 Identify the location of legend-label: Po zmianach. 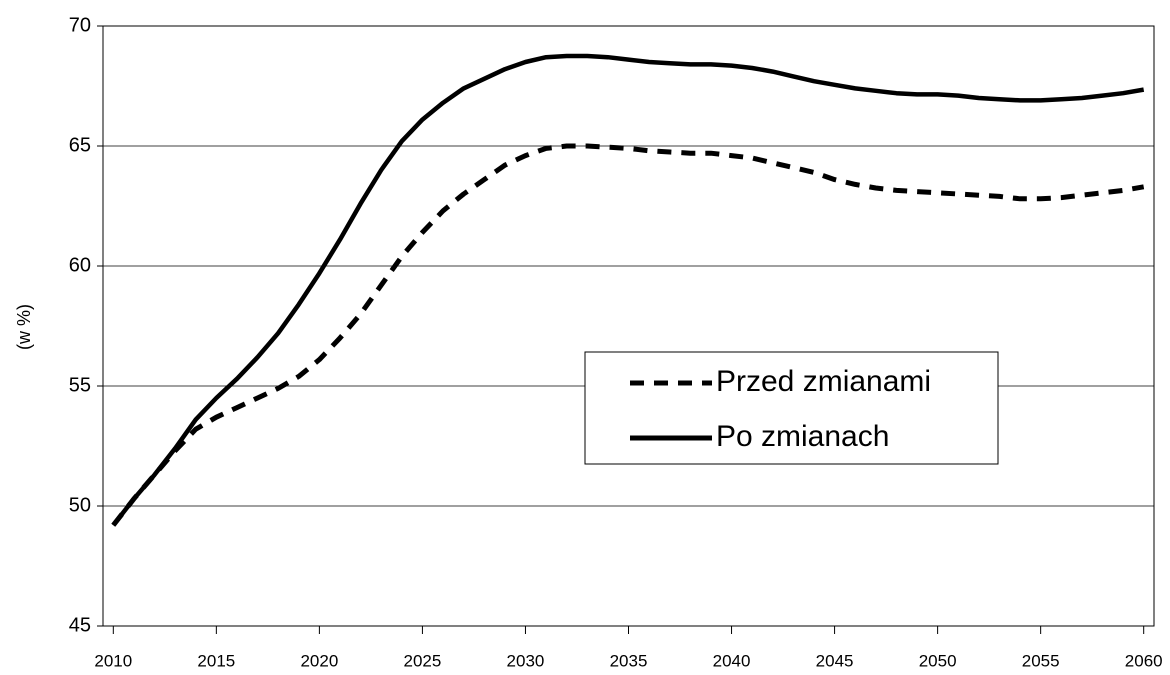
(802, 436).